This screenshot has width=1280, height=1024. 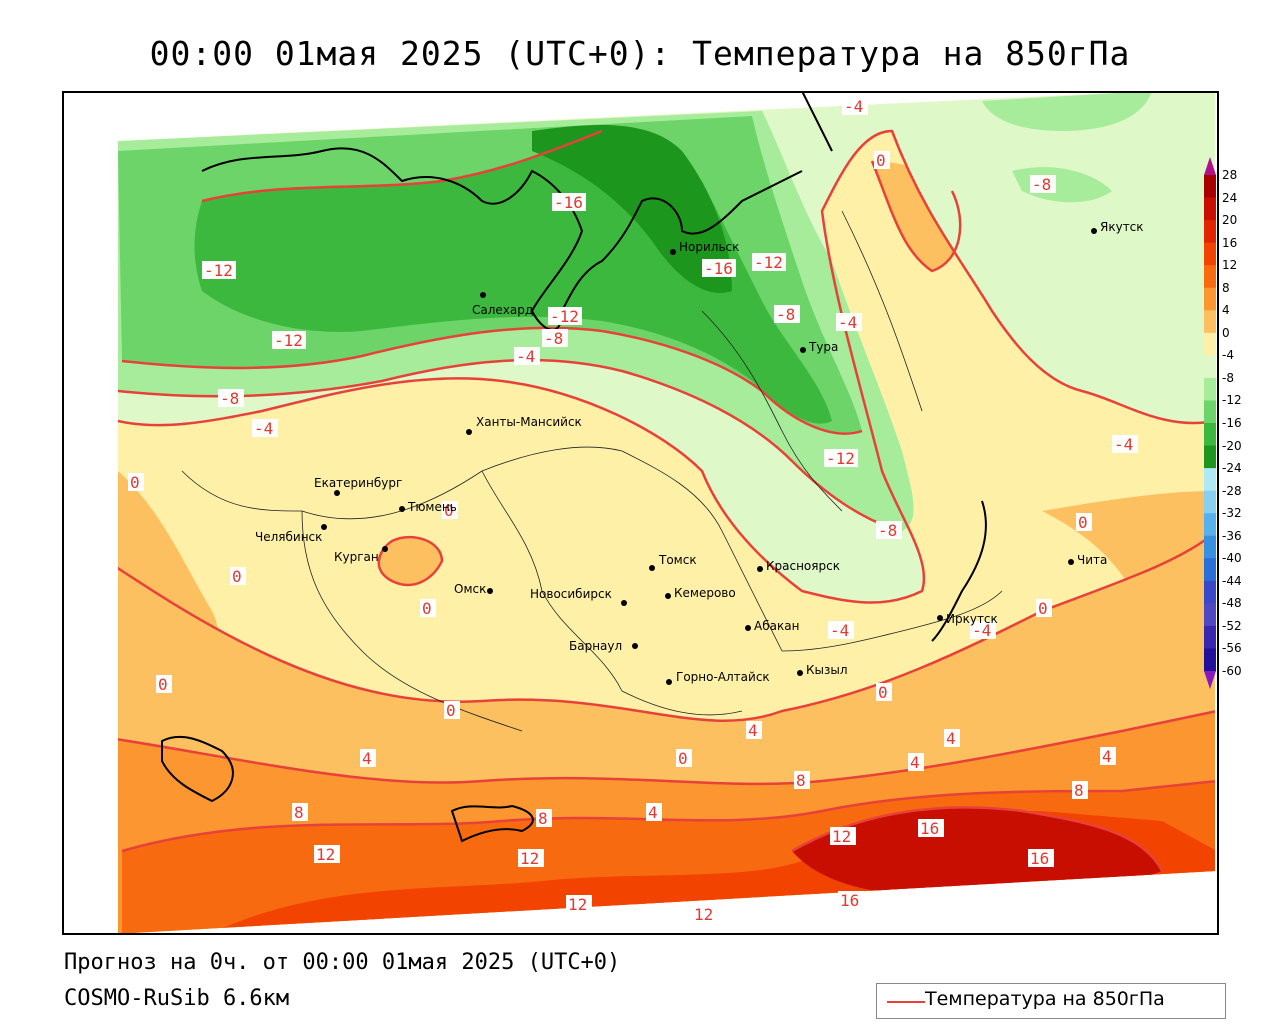 I want to click on svg-text: Курган, so click(x=356, y=557).